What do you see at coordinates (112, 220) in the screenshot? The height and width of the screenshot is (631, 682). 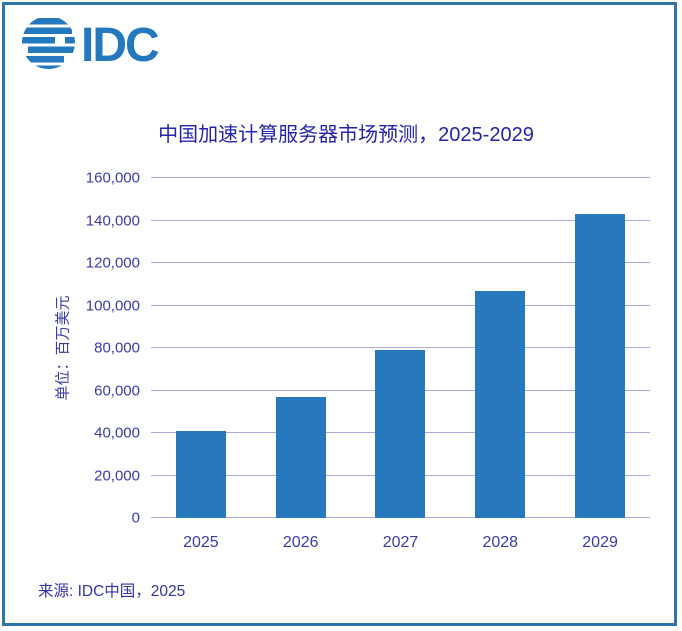 I see `y-tick-label: 140,000` at bounding box center [112, 220].